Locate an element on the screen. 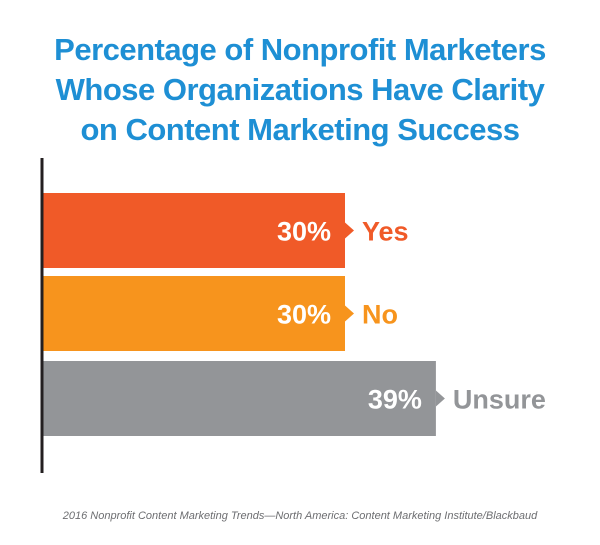  bar-no is located at coordinates (193, 313).